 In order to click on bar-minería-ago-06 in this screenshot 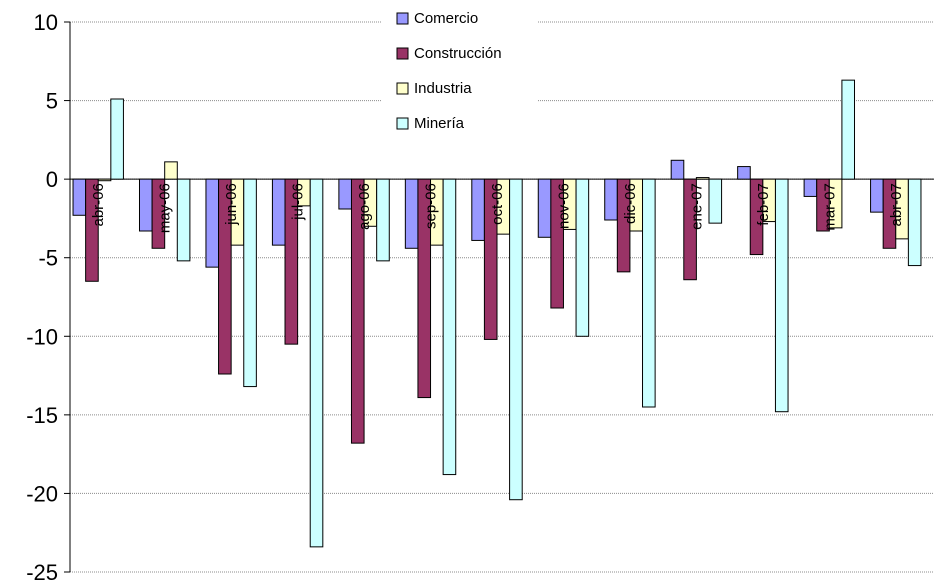, I will do `click(383, 220)`.